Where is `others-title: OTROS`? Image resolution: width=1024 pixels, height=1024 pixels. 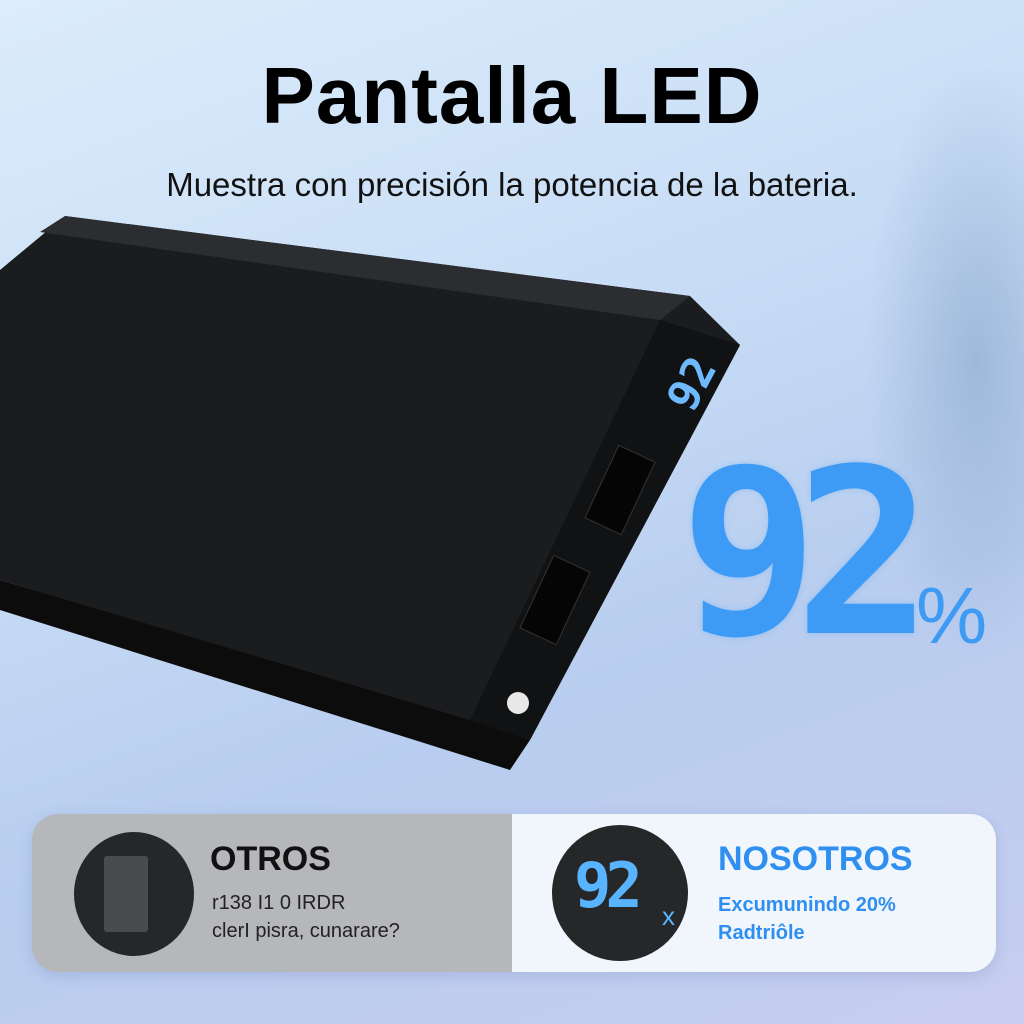
others-title: OTROS is located at coordinates (270, 859).